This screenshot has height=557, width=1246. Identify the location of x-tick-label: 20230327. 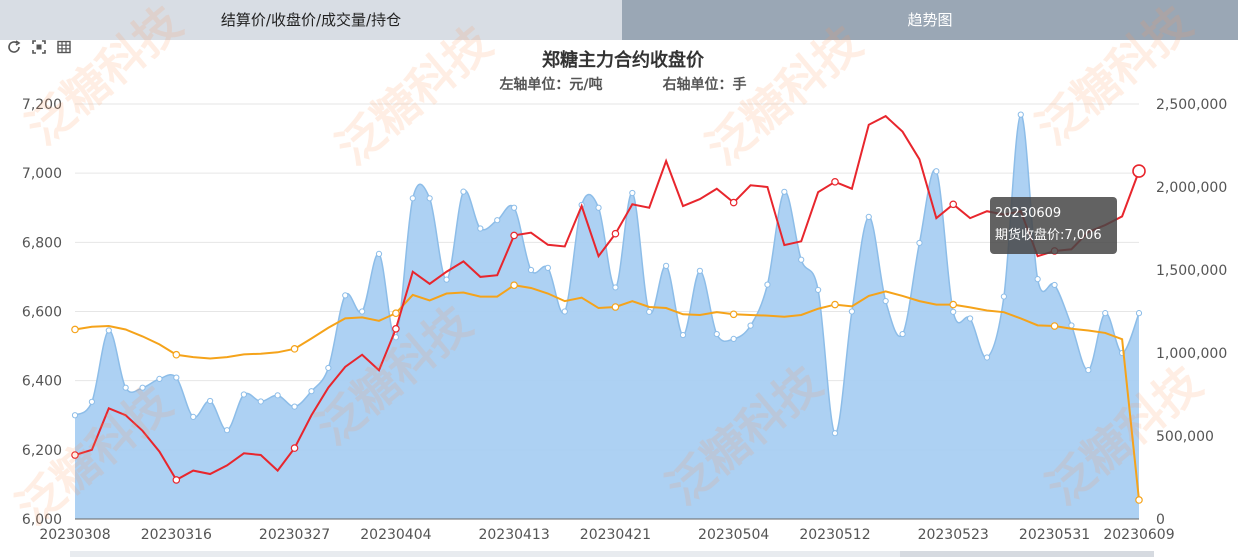
(294, 535).